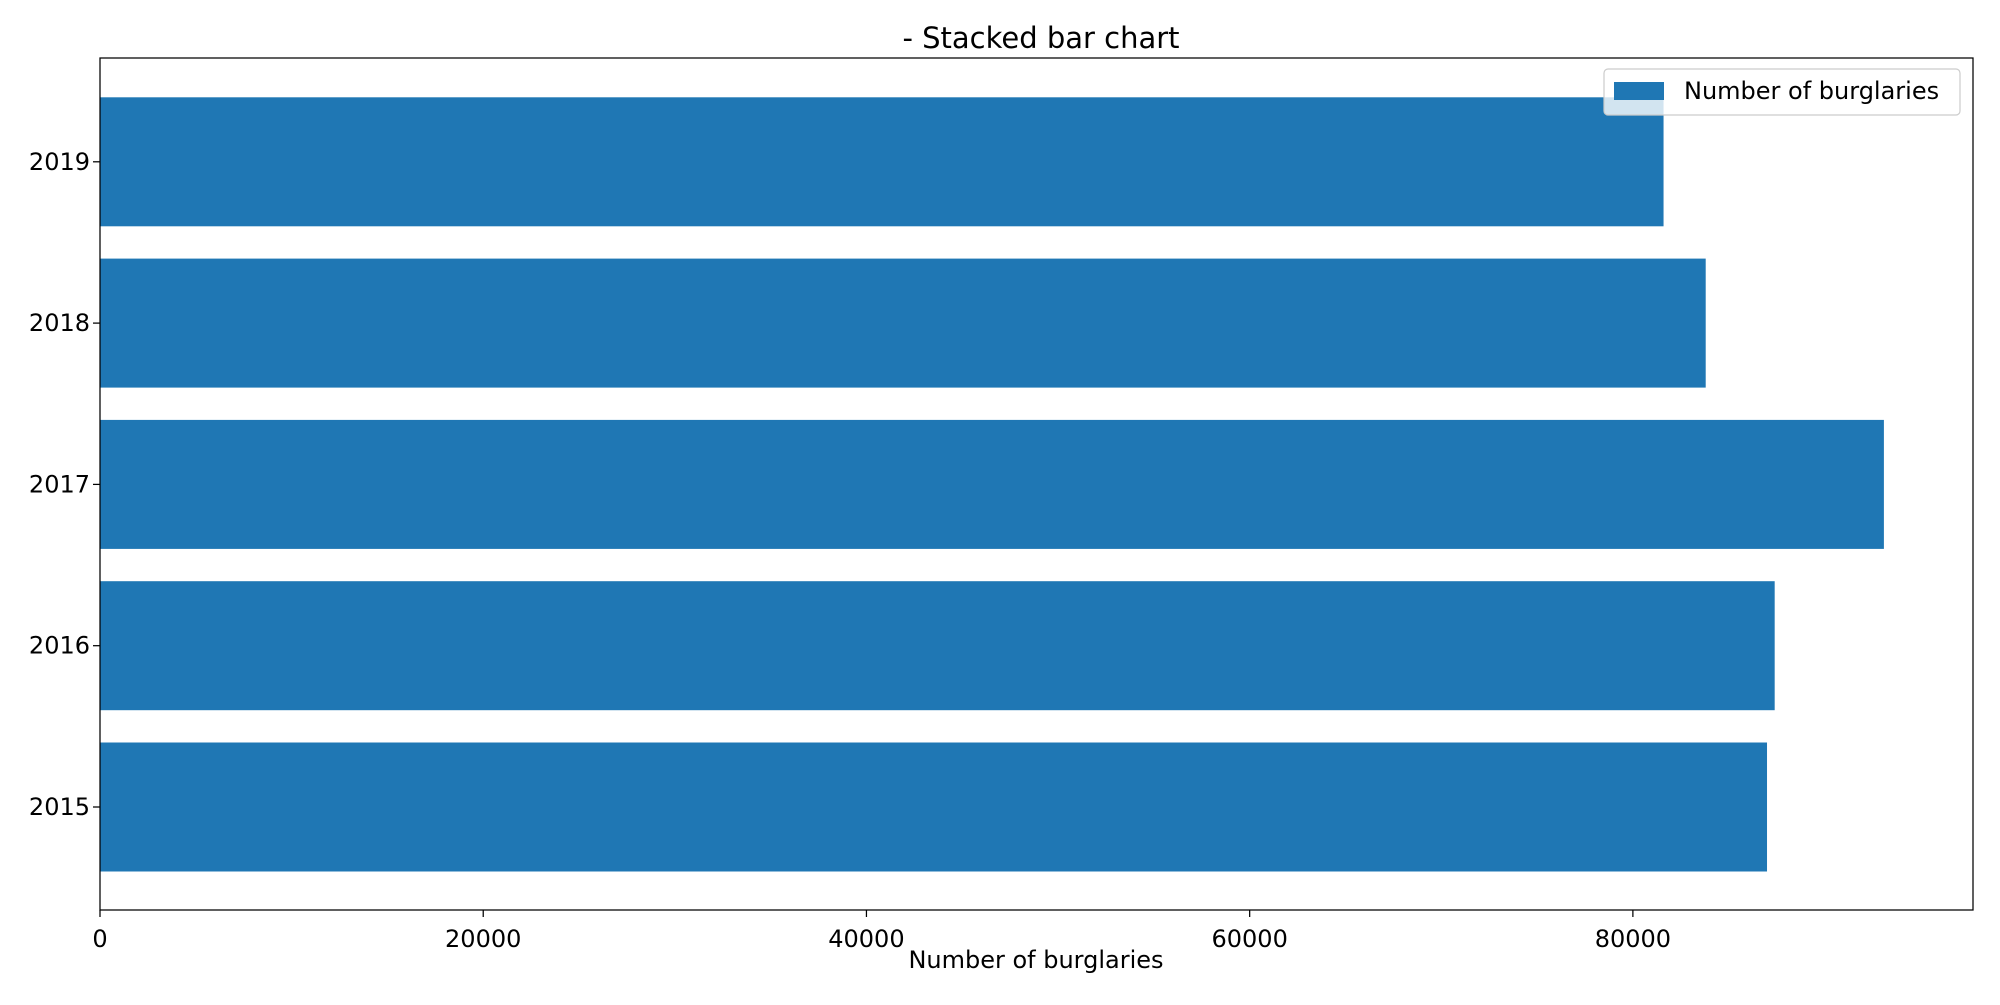 Image resolution: width=2000 pixels, height=1005 pixels. I want to click on x-tick-label-40000: 40000, so click(866, 939).